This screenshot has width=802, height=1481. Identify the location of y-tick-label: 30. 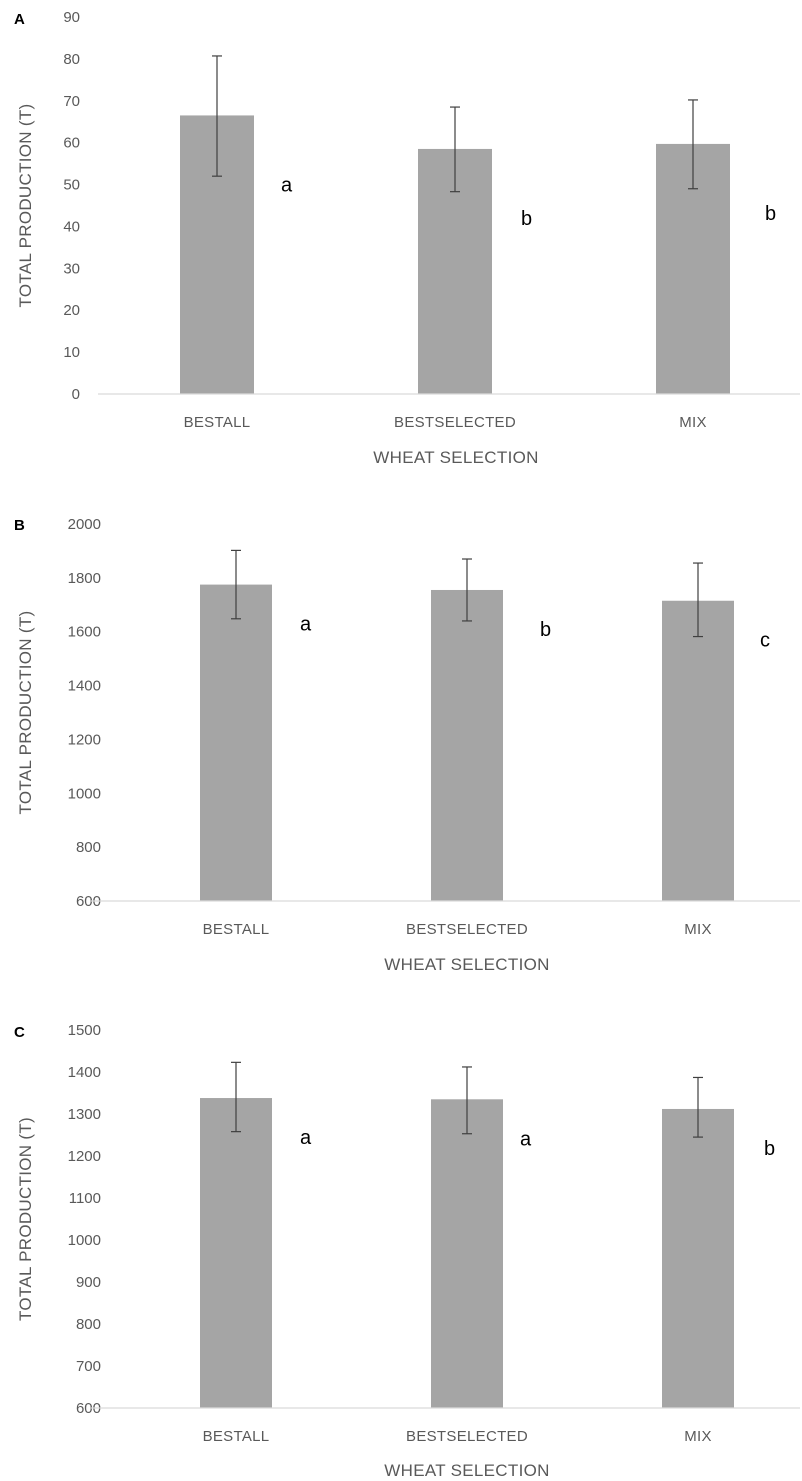
(71, 268).